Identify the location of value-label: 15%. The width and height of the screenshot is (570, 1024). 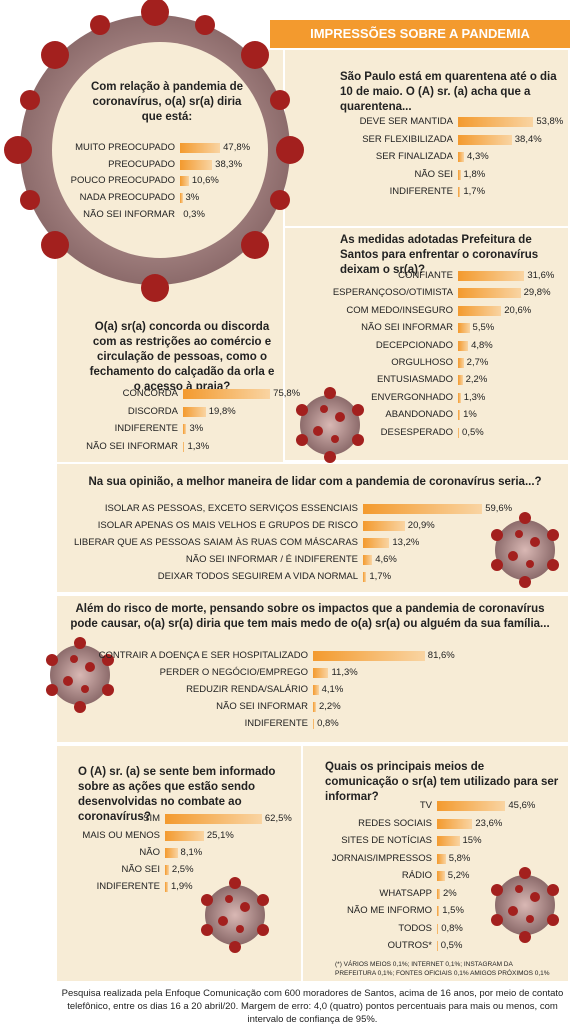
(472, 840).